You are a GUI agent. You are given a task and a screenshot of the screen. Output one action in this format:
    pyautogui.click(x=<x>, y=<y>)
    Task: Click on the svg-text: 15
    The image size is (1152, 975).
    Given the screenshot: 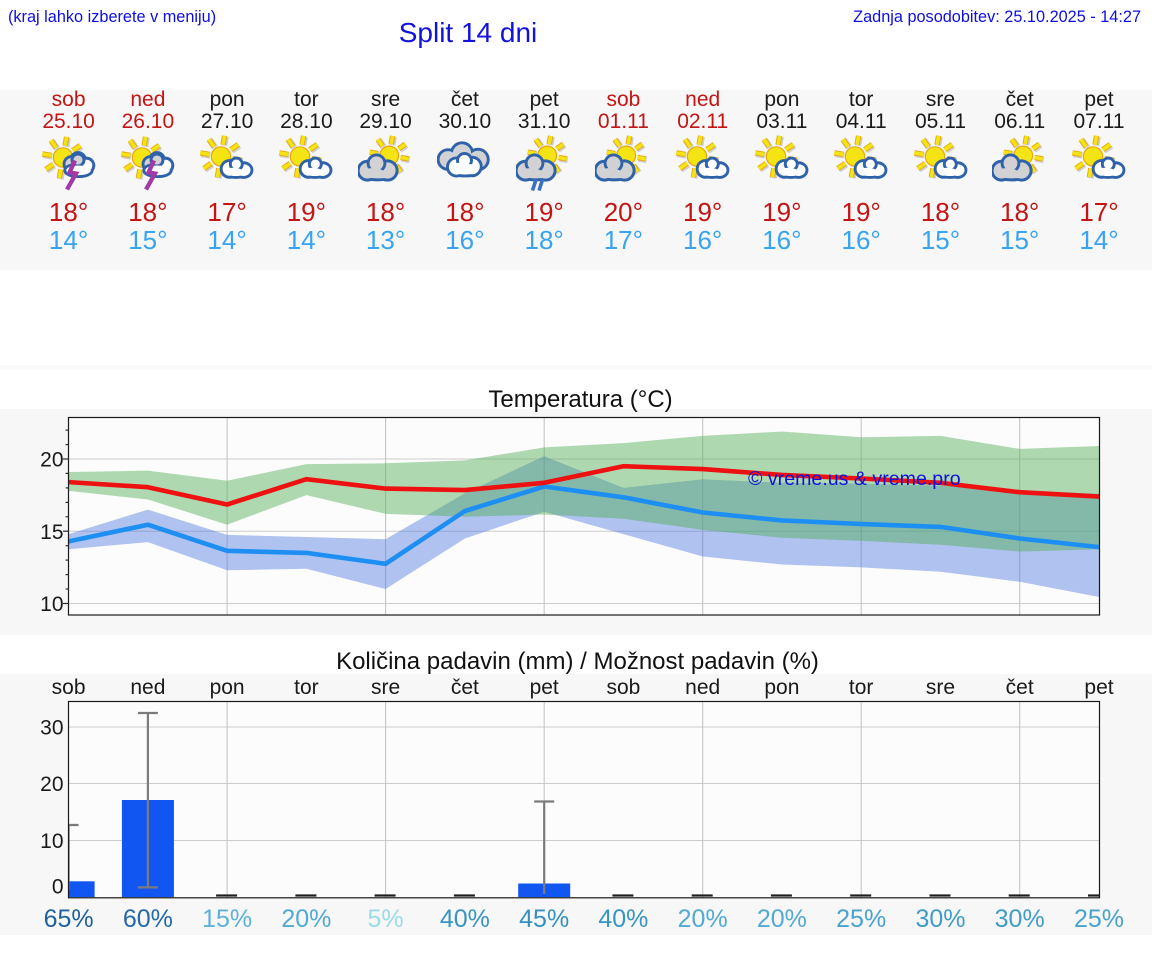 What is the action you would take?
    pyautogui.click(x=51, y=532)
    